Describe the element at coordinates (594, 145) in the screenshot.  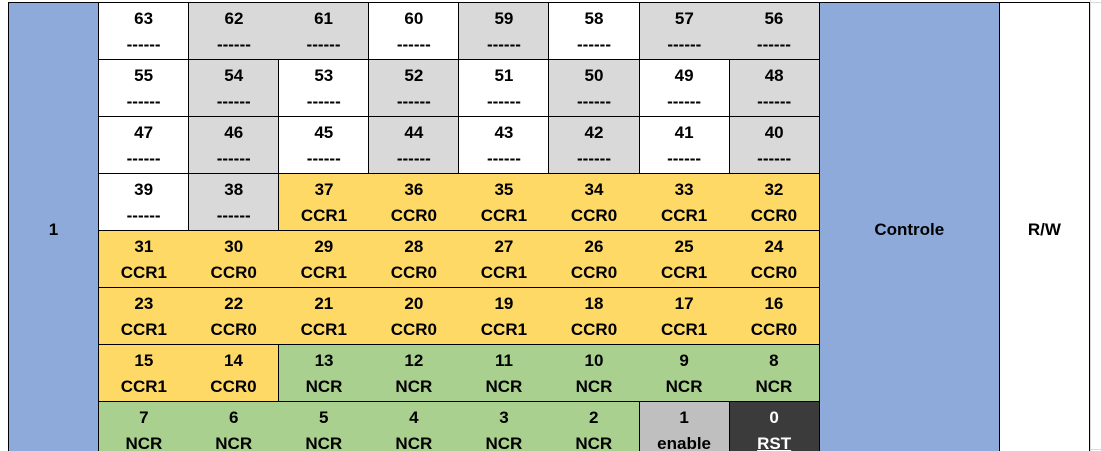
I see `bit-cell: 42 ------` at that location.